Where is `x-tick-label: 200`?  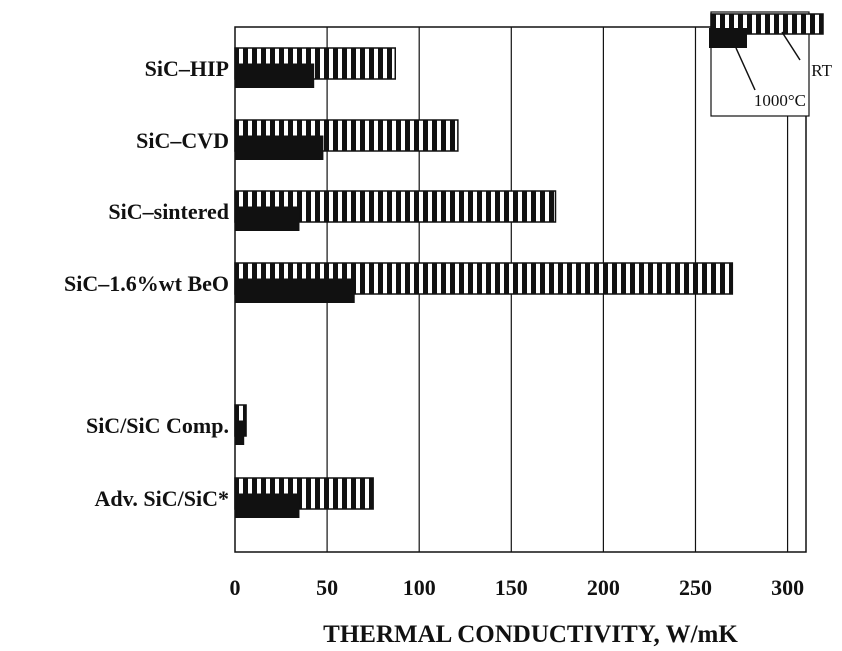 x-tick-label: 200 is located at coordinates (603, 587).